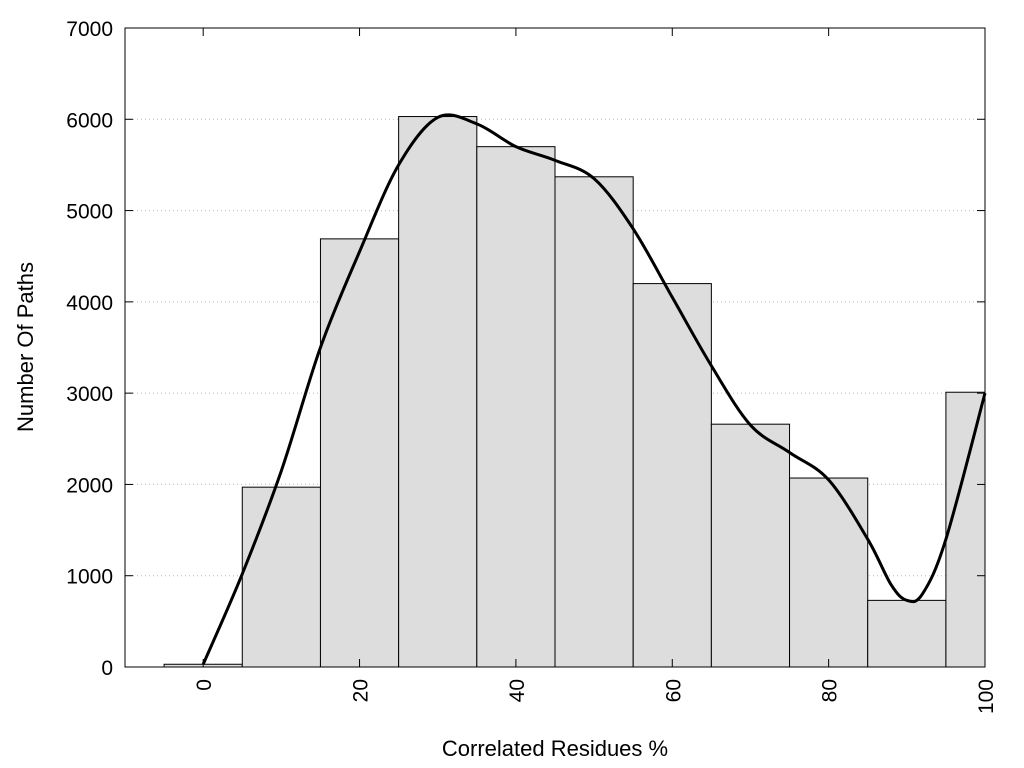 This screenshot has height=768, width=1024. I want to click on x-tick-label: 80, so click(830, 690).